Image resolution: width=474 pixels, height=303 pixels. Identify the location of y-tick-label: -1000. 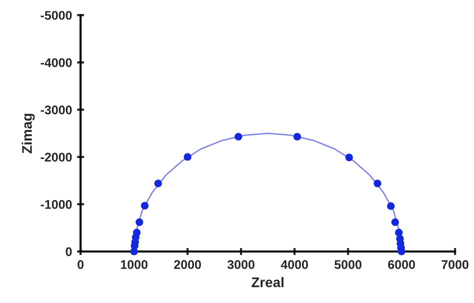
(56, 204).